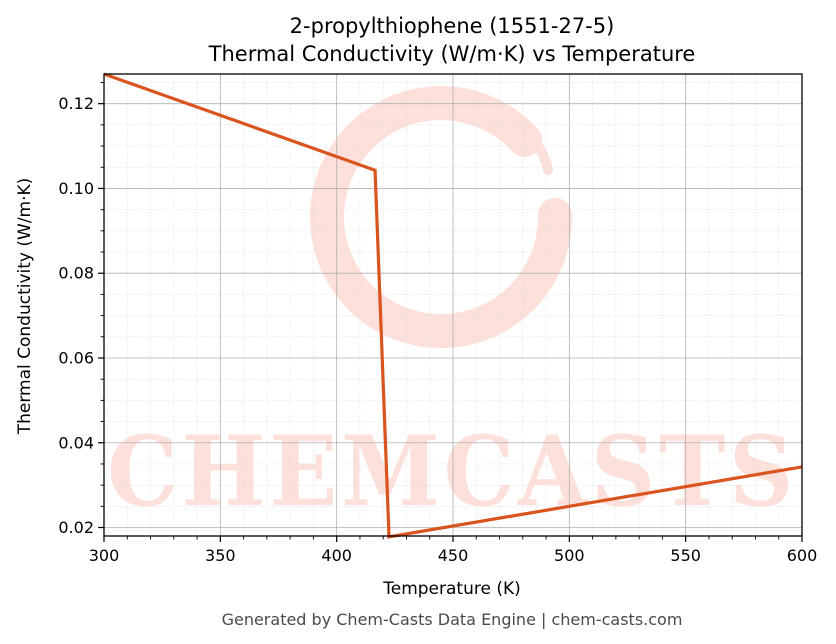 Image resolution: width=836 pixels, height=644 pixels. Describe the element at coordinates (441, 217) in the screenshot. I see `watermark-logo-swirl` at that location.